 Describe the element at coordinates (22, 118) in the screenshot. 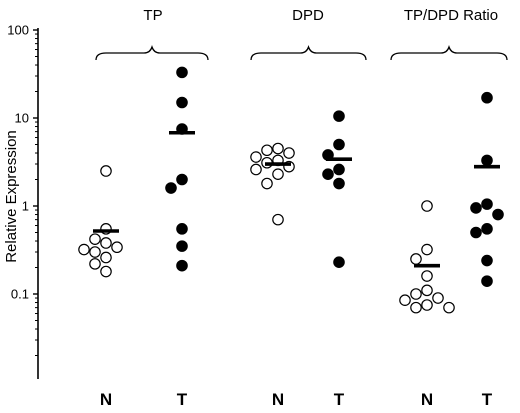

I see `y-tick-label: 10` at that location.